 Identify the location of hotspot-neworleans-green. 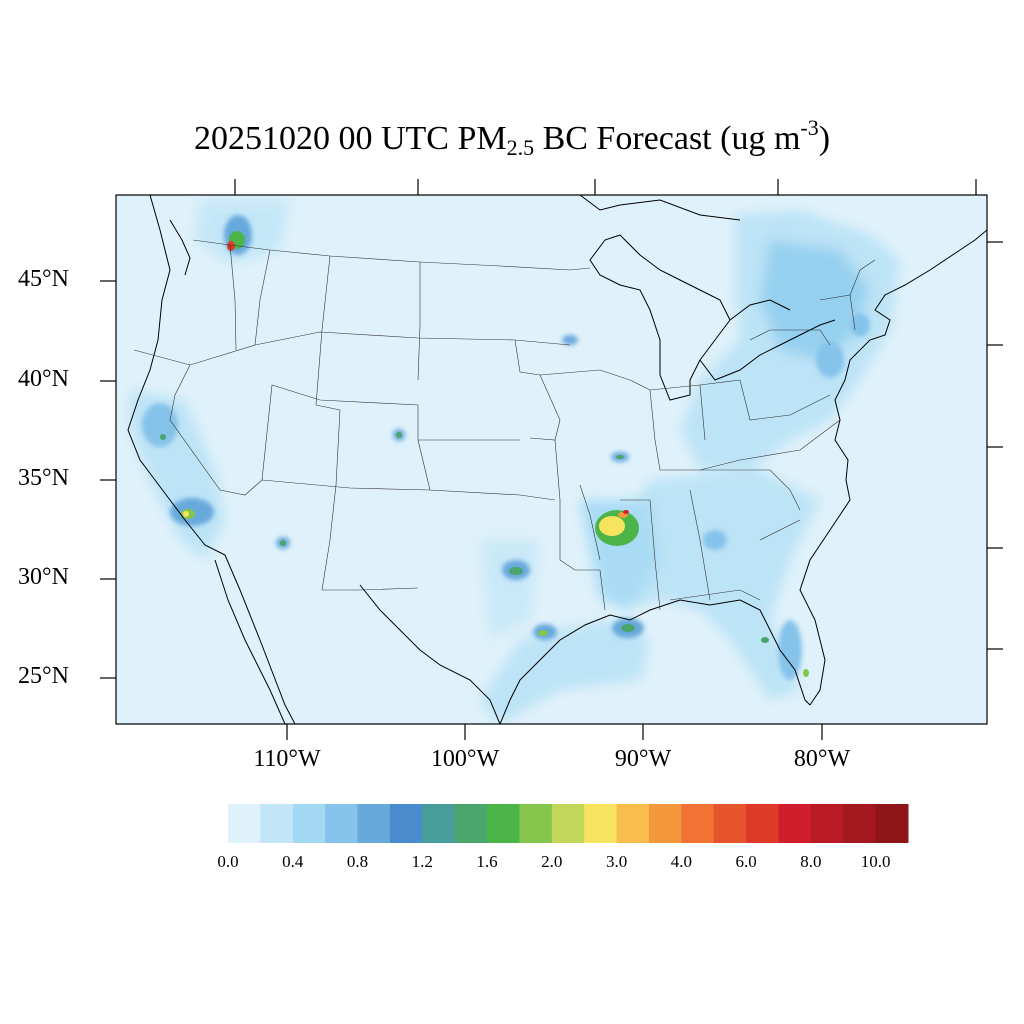
(628, 628).